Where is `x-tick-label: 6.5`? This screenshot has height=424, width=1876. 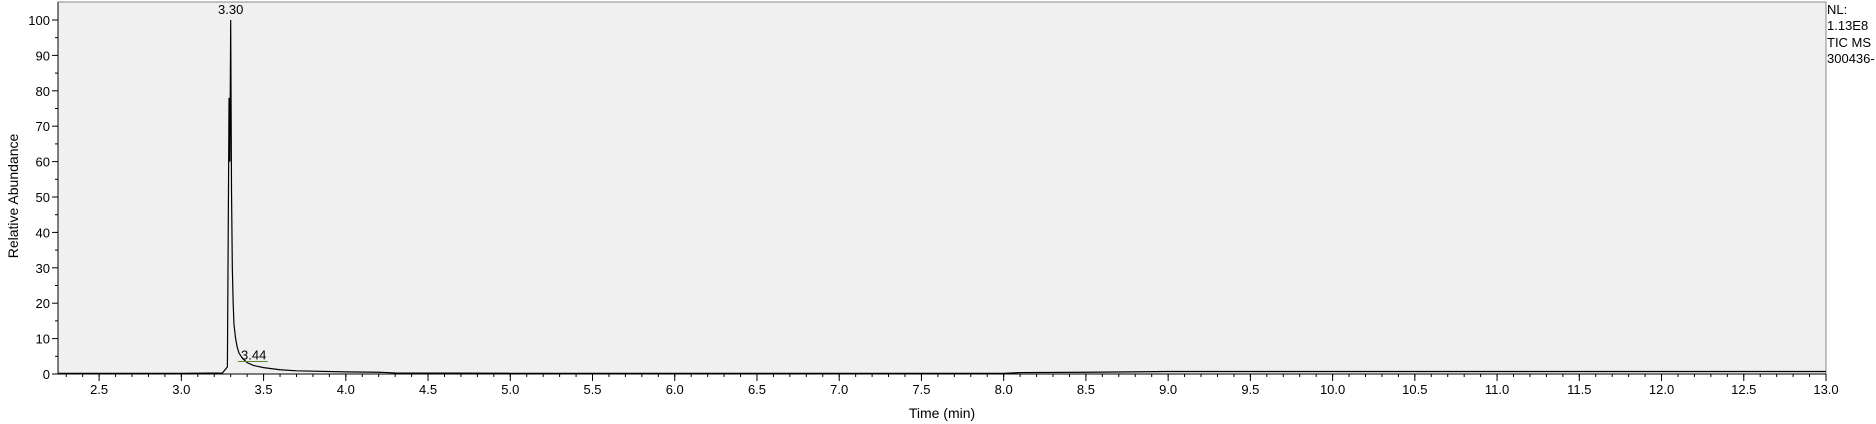 x-tick-label: 6.5 is located at coordinates (757, 389).